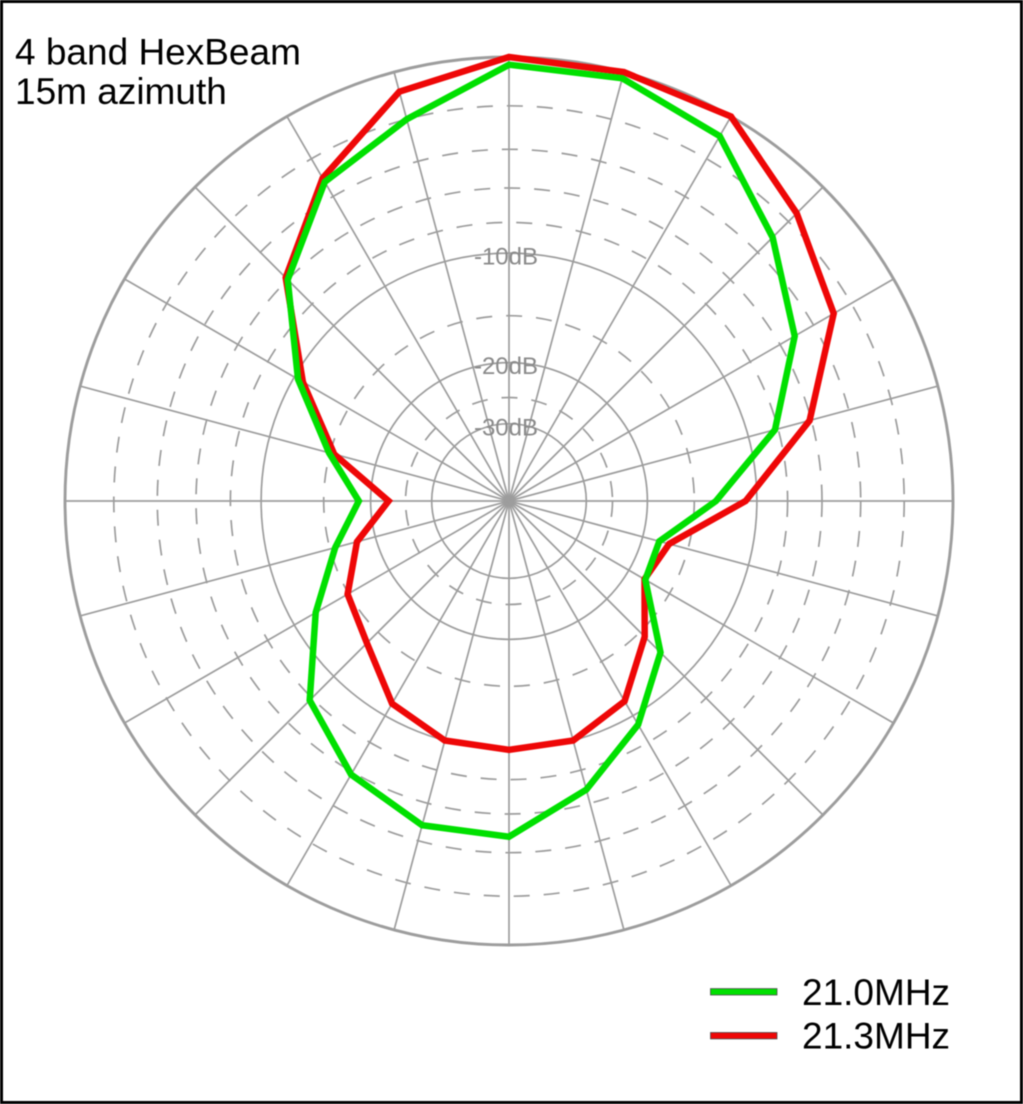  I want to click on svg-text: -20dB, so click(506, 366).